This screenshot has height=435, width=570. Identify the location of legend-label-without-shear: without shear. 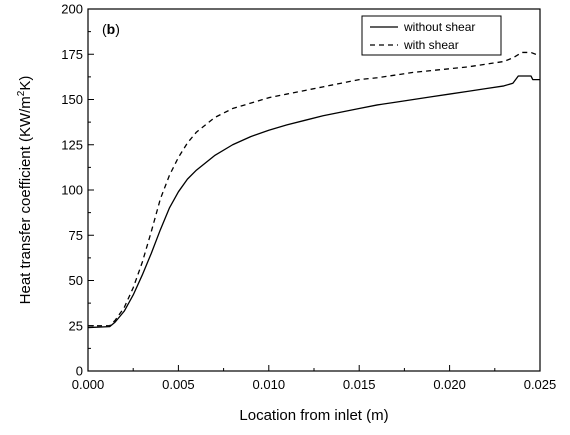
(439, 27).